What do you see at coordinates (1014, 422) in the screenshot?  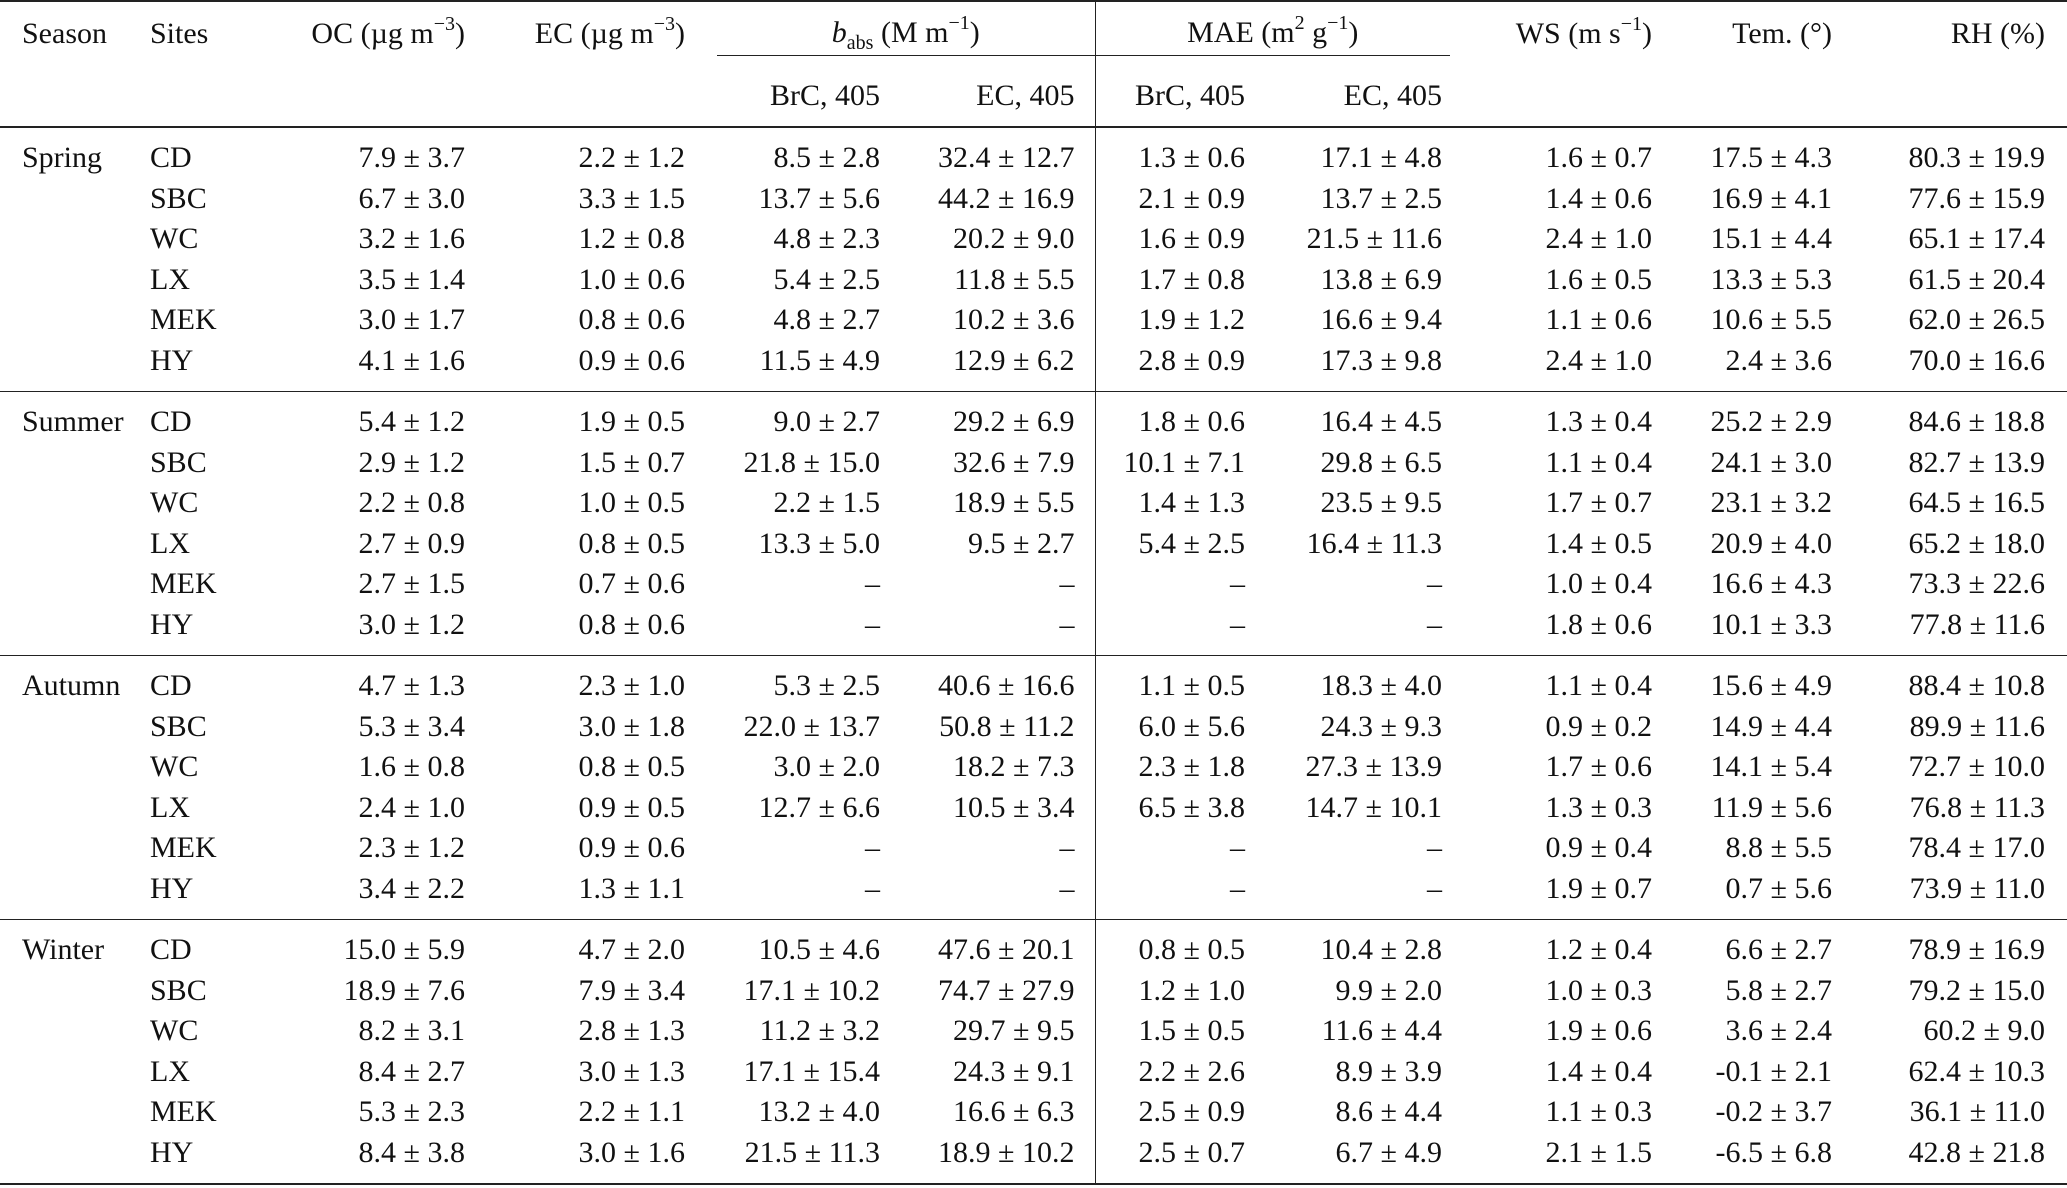 I see `cell-babs-ec: 29.2 ± 6.9` at bounding box center [1014, 422].